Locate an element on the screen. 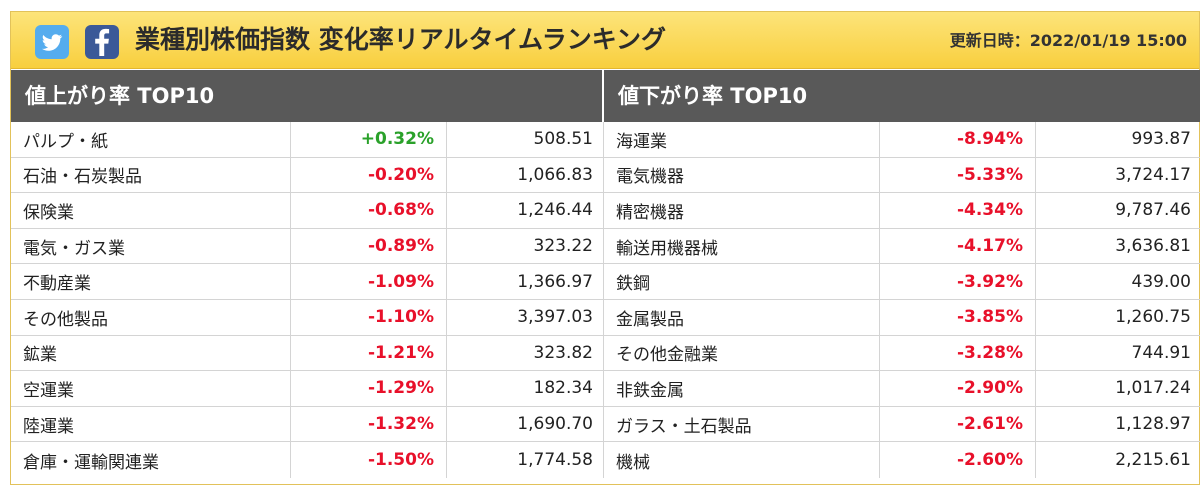  table-row: 鉱業 -1.21% 323.82 is located at coordinates (307, 353).